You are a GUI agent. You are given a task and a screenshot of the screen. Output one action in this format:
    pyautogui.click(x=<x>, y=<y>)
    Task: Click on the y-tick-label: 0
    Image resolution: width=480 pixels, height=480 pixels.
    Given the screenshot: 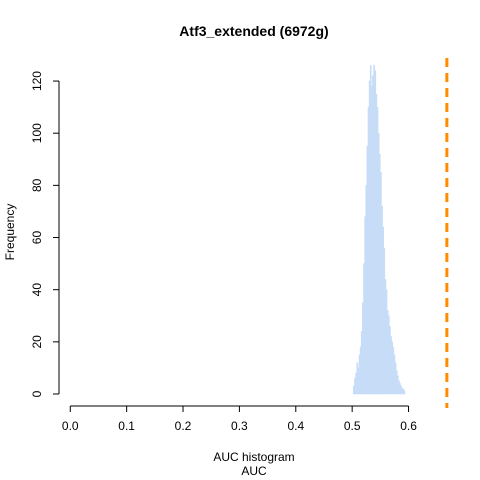 What is the action you would take?
    pyautogui.click(x=37, y=393)
    